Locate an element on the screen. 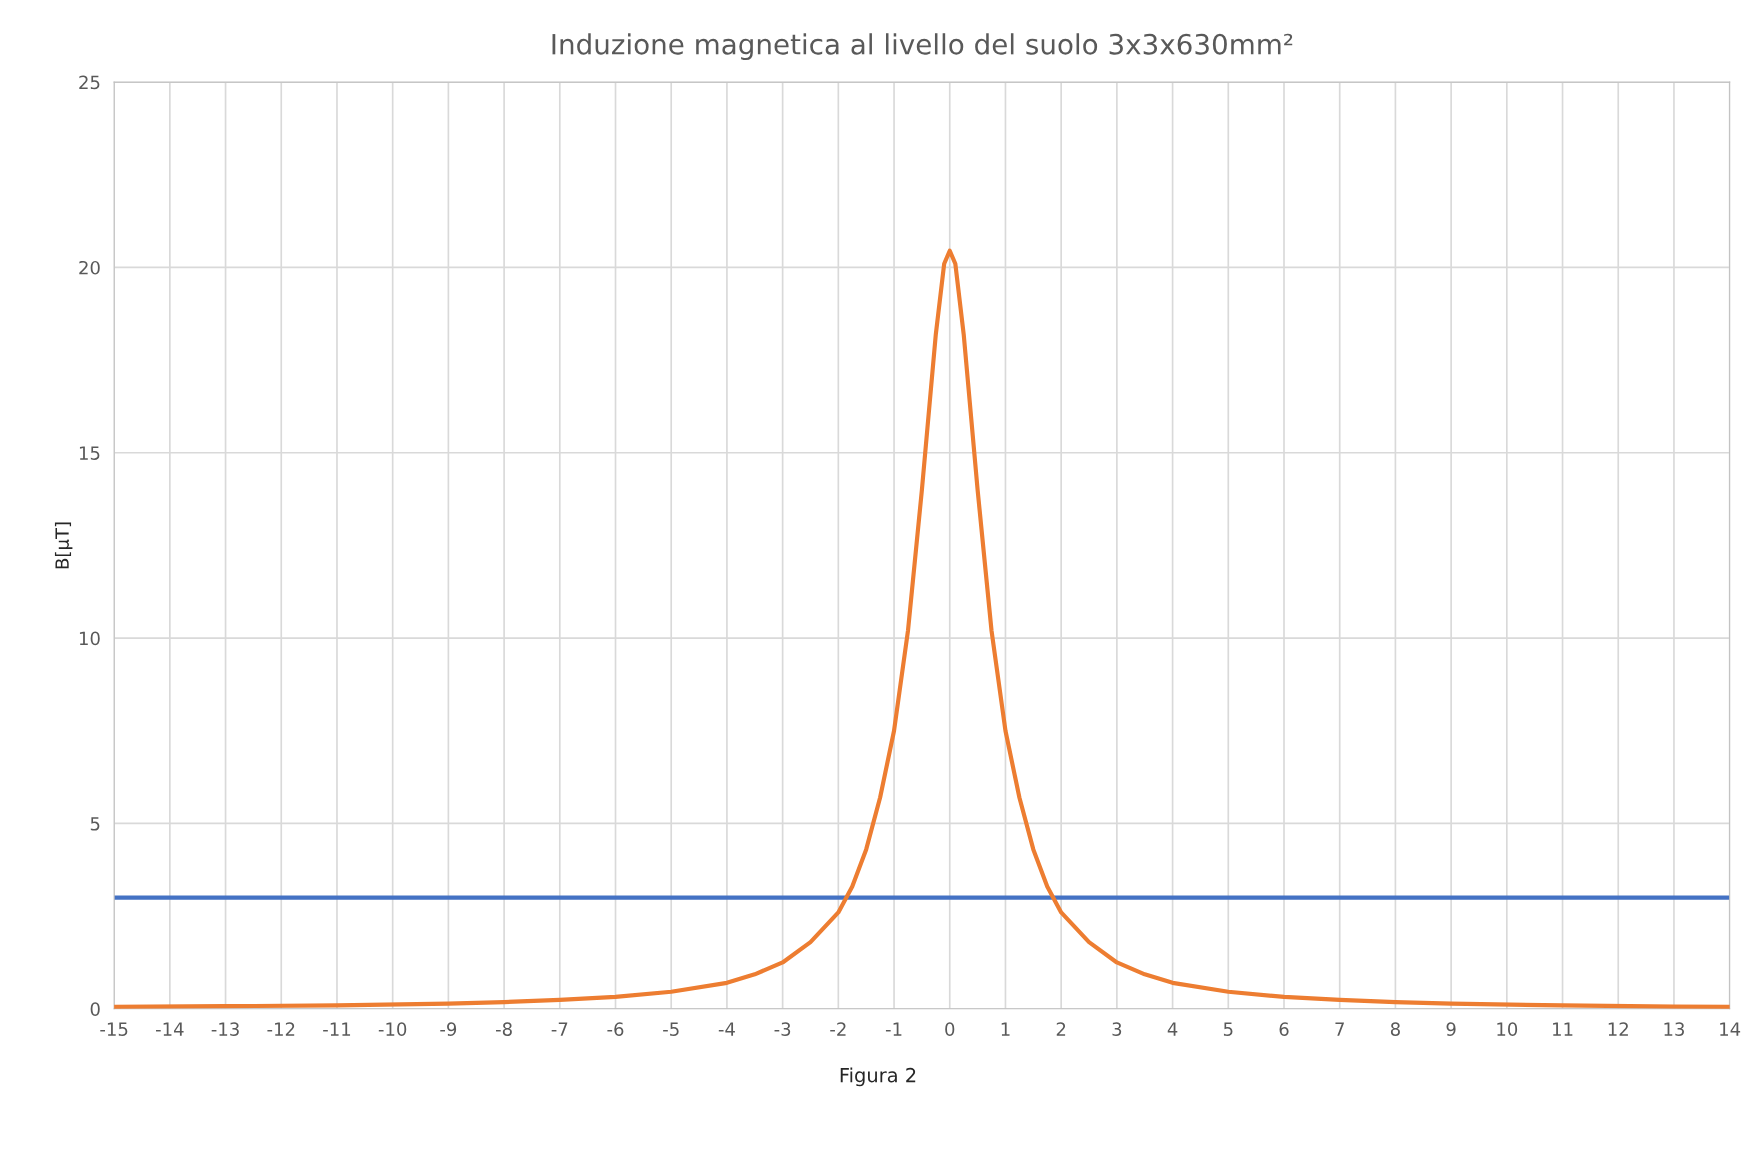 This screenshot has height=1173, width=1756. x-tick-label: -14 is located at coordinates (169, 1029).